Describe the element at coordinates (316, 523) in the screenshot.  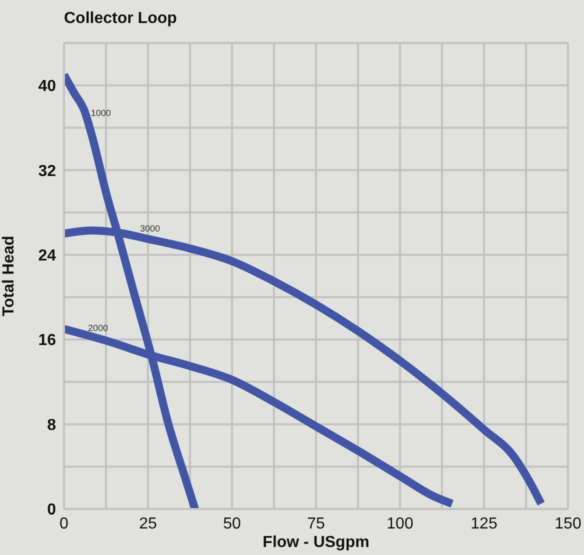
I see `x-tick-label: 75` at that location.